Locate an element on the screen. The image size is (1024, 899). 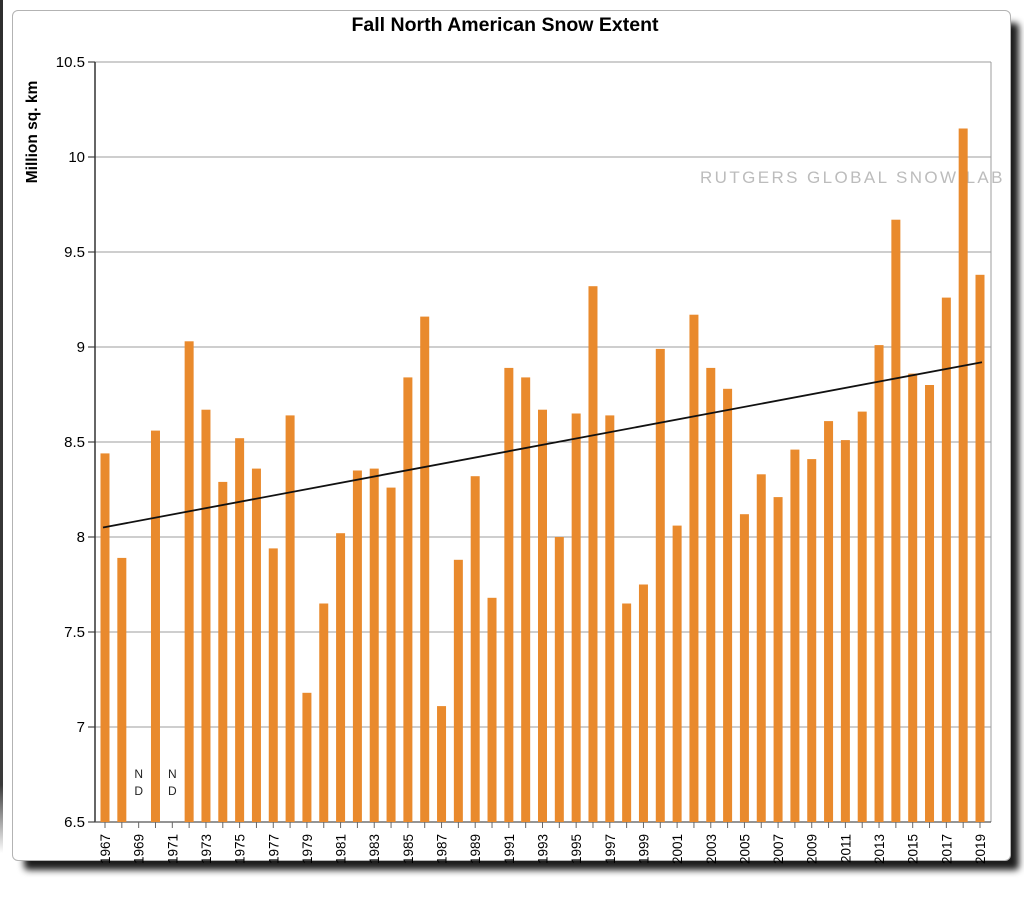
x-tick-label-2003: 2003 is located at coordinates (711, 849).